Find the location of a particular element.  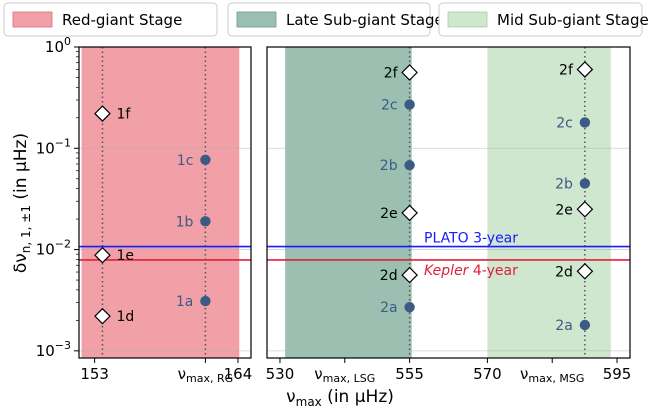

y-axis-title-main: δν is located at coordinates (21, 263).